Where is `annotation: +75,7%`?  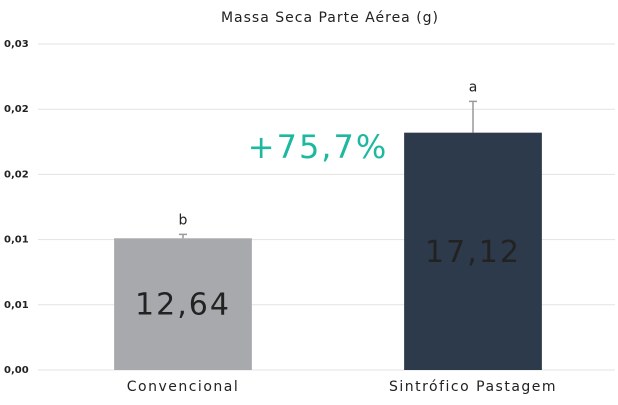
annotation: +75,7% is located at coordinates (318, 147).